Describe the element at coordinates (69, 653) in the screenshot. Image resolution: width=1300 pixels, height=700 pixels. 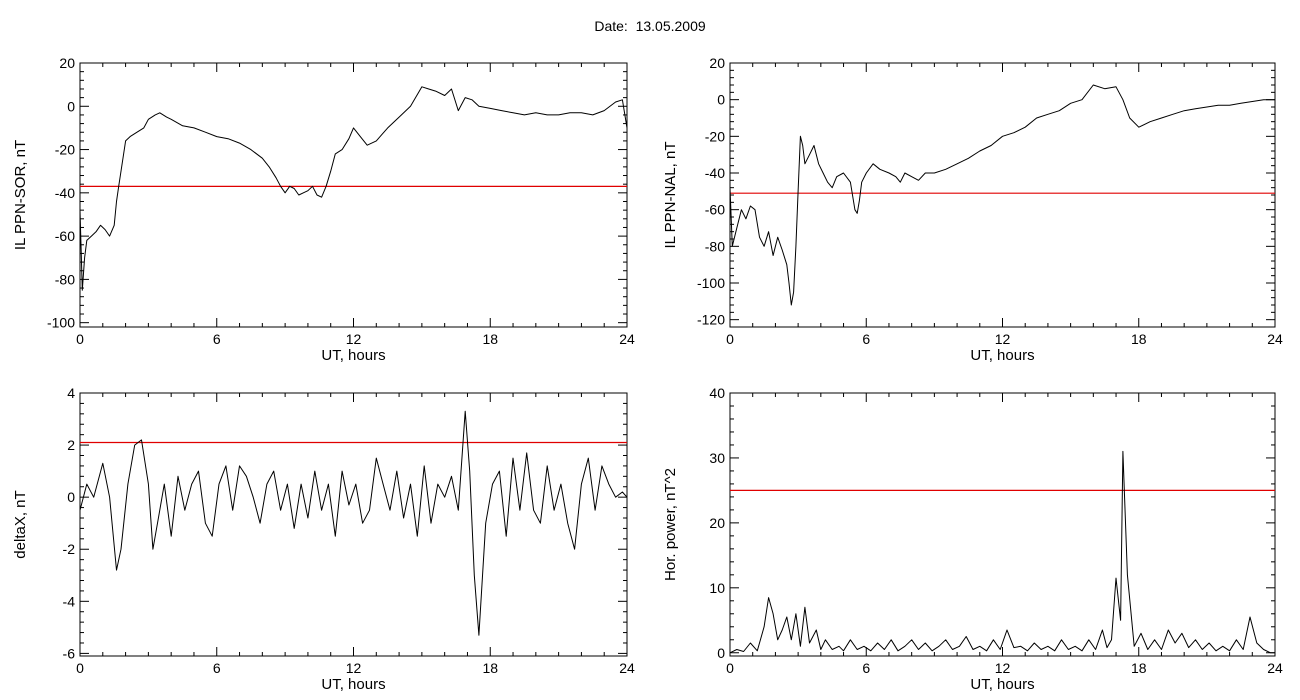
I see `y-tick-label: -6` at that location.